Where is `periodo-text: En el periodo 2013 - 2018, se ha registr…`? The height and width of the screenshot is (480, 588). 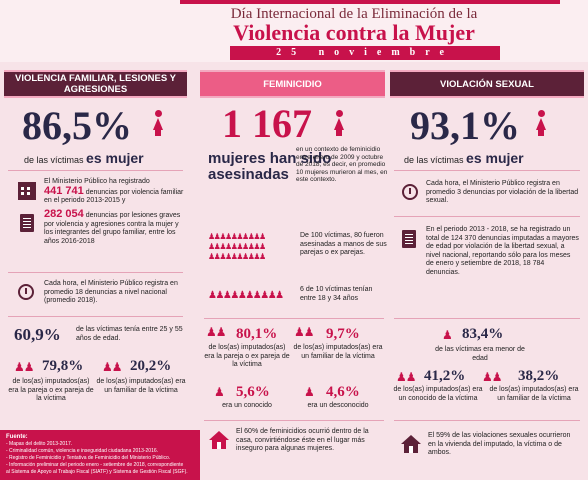
periodo-text: En el periodo 2013 - 2018, se ha registr… is located at coordinates (502, 251).